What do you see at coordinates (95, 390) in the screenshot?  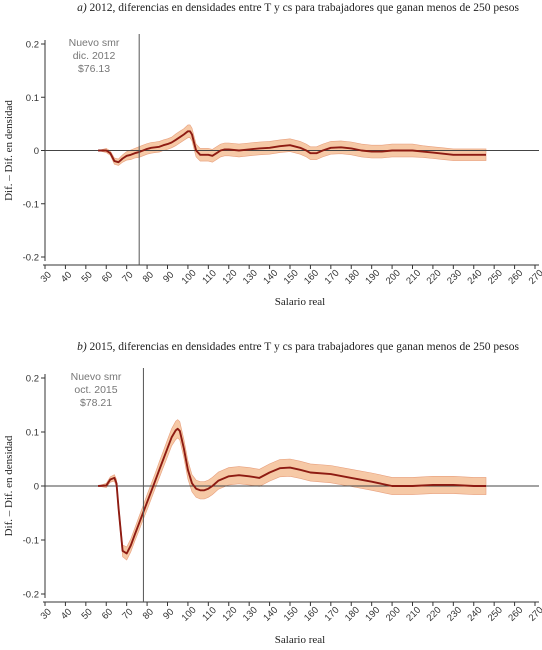 I see `reference-annotation: oct. 2015` at bounding box center [95, 390].